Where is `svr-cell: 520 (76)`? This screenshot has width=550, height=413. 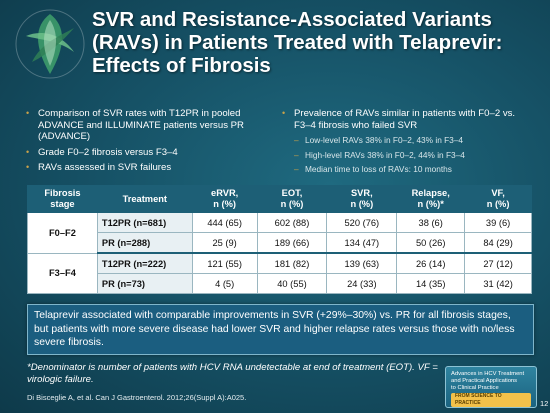 svr-cell: 520 (76) is located at coordinates (362, 222).